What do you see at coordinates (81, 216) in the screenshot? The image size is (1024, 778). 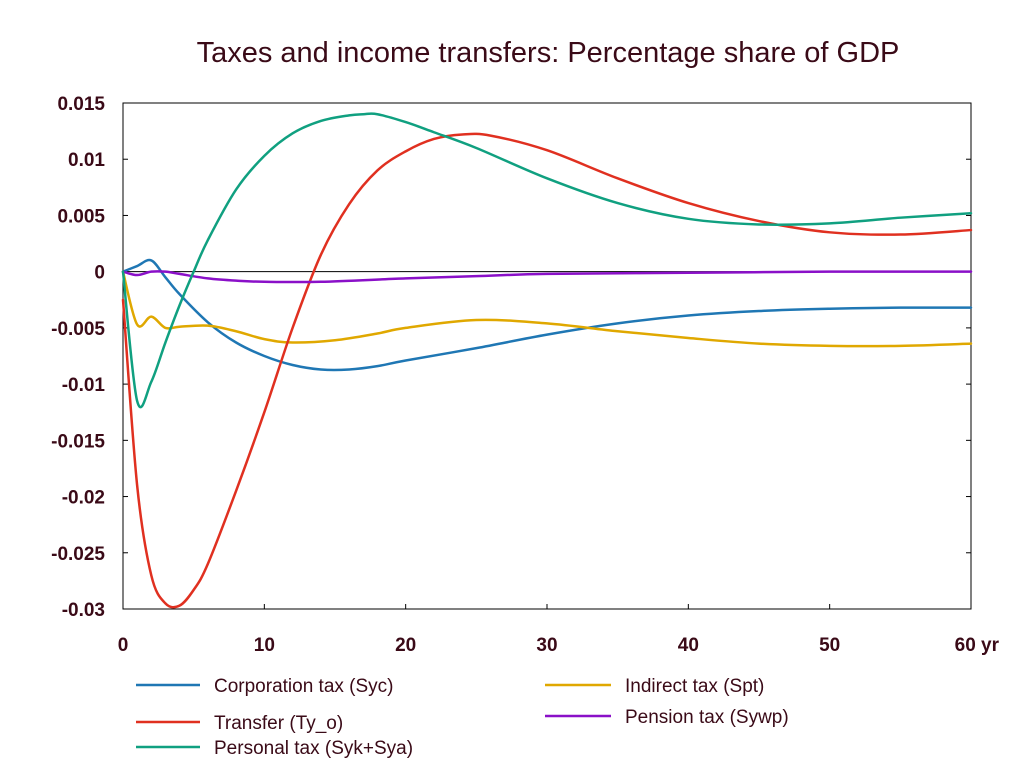 I see `y-tick-label: 0.005` at bounding box center [81, 216].